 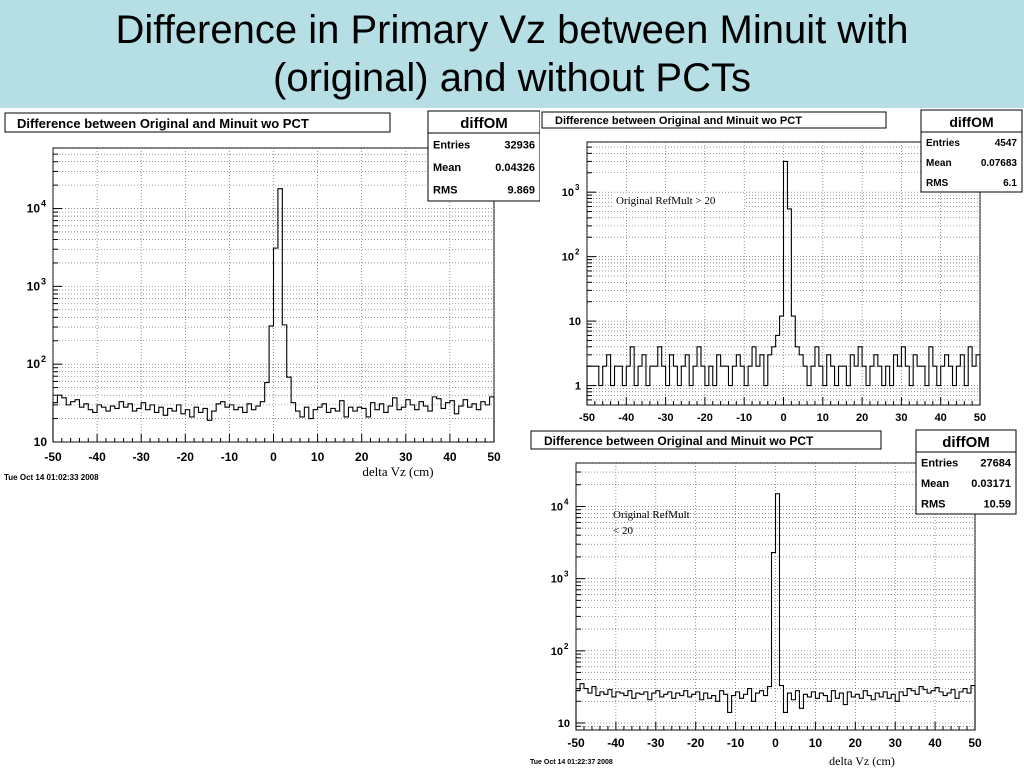 I want to click on annotation-background, so click(x=678, y=200).